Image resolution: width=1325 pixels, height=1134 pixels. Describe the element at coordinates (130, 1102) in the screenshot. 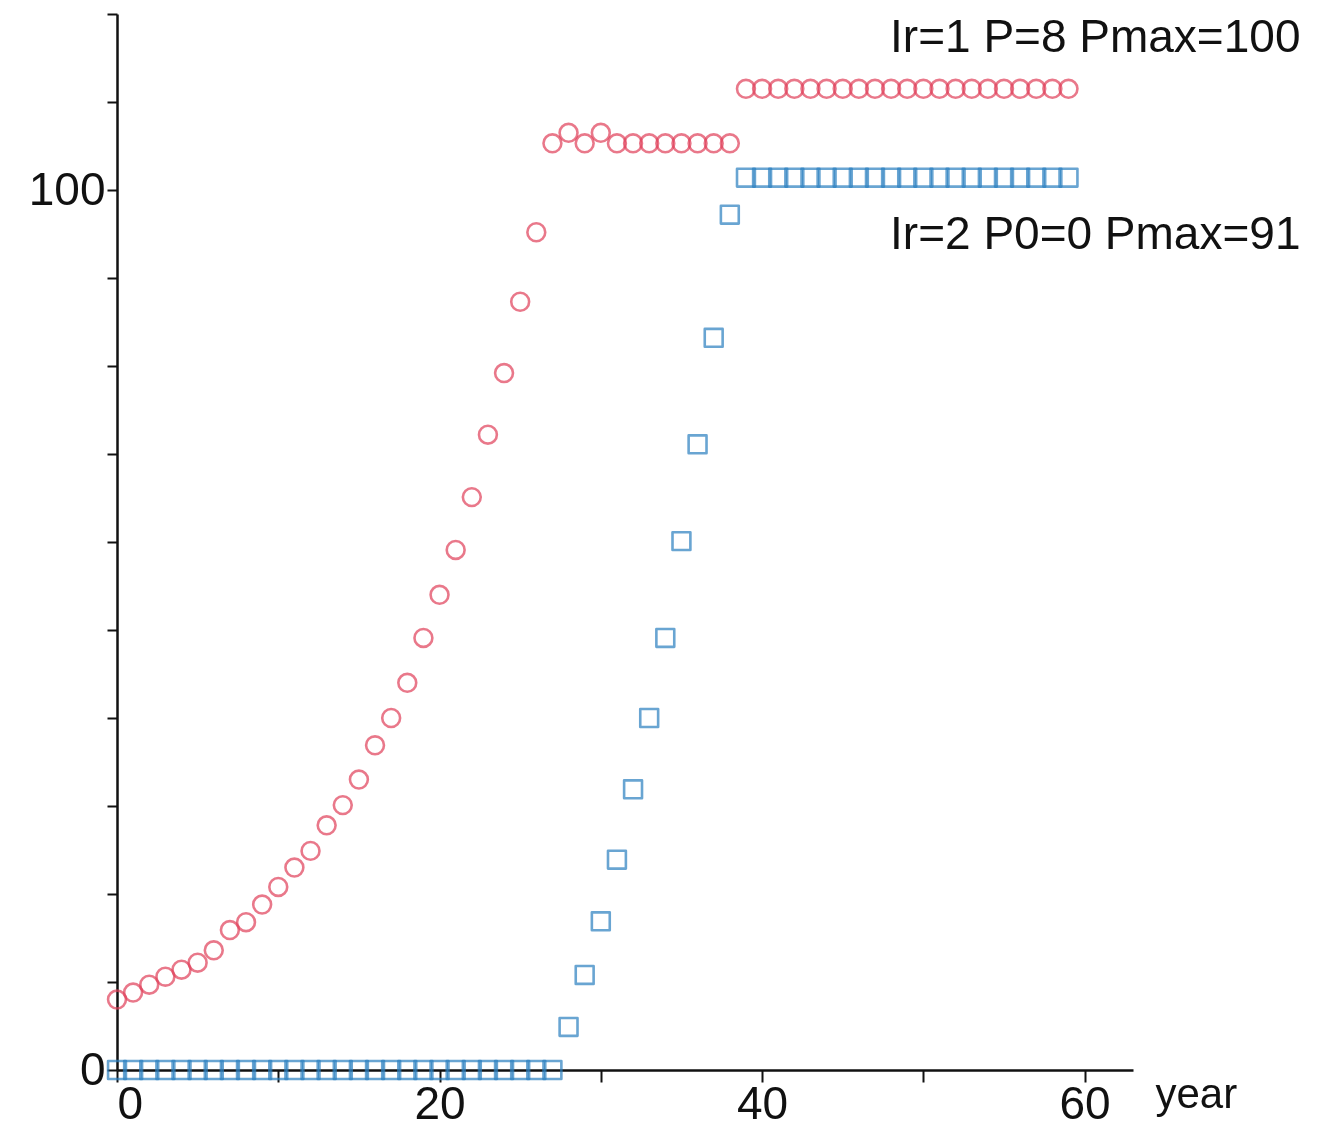

I see `x-tick-label: 0` at that location.